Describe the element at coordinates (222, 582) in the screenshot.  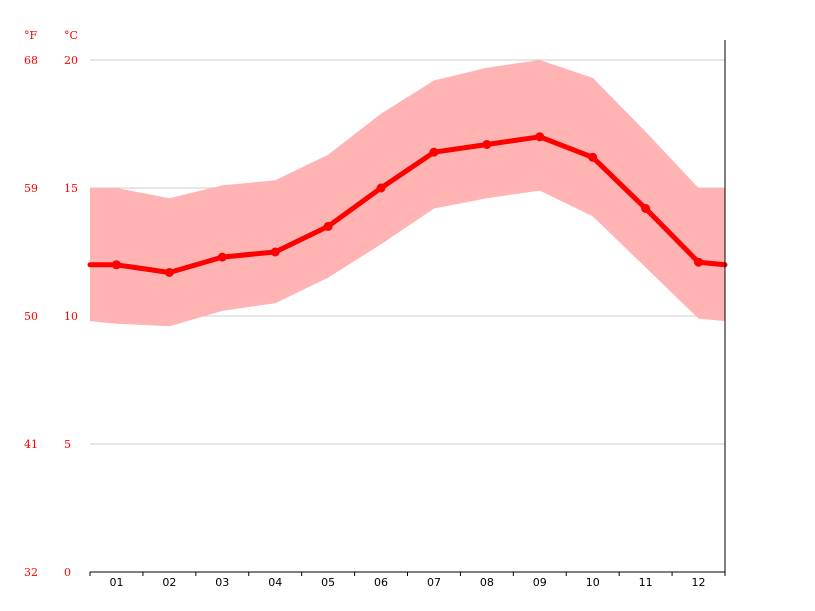
I see `month-label-03: 03` at that location.